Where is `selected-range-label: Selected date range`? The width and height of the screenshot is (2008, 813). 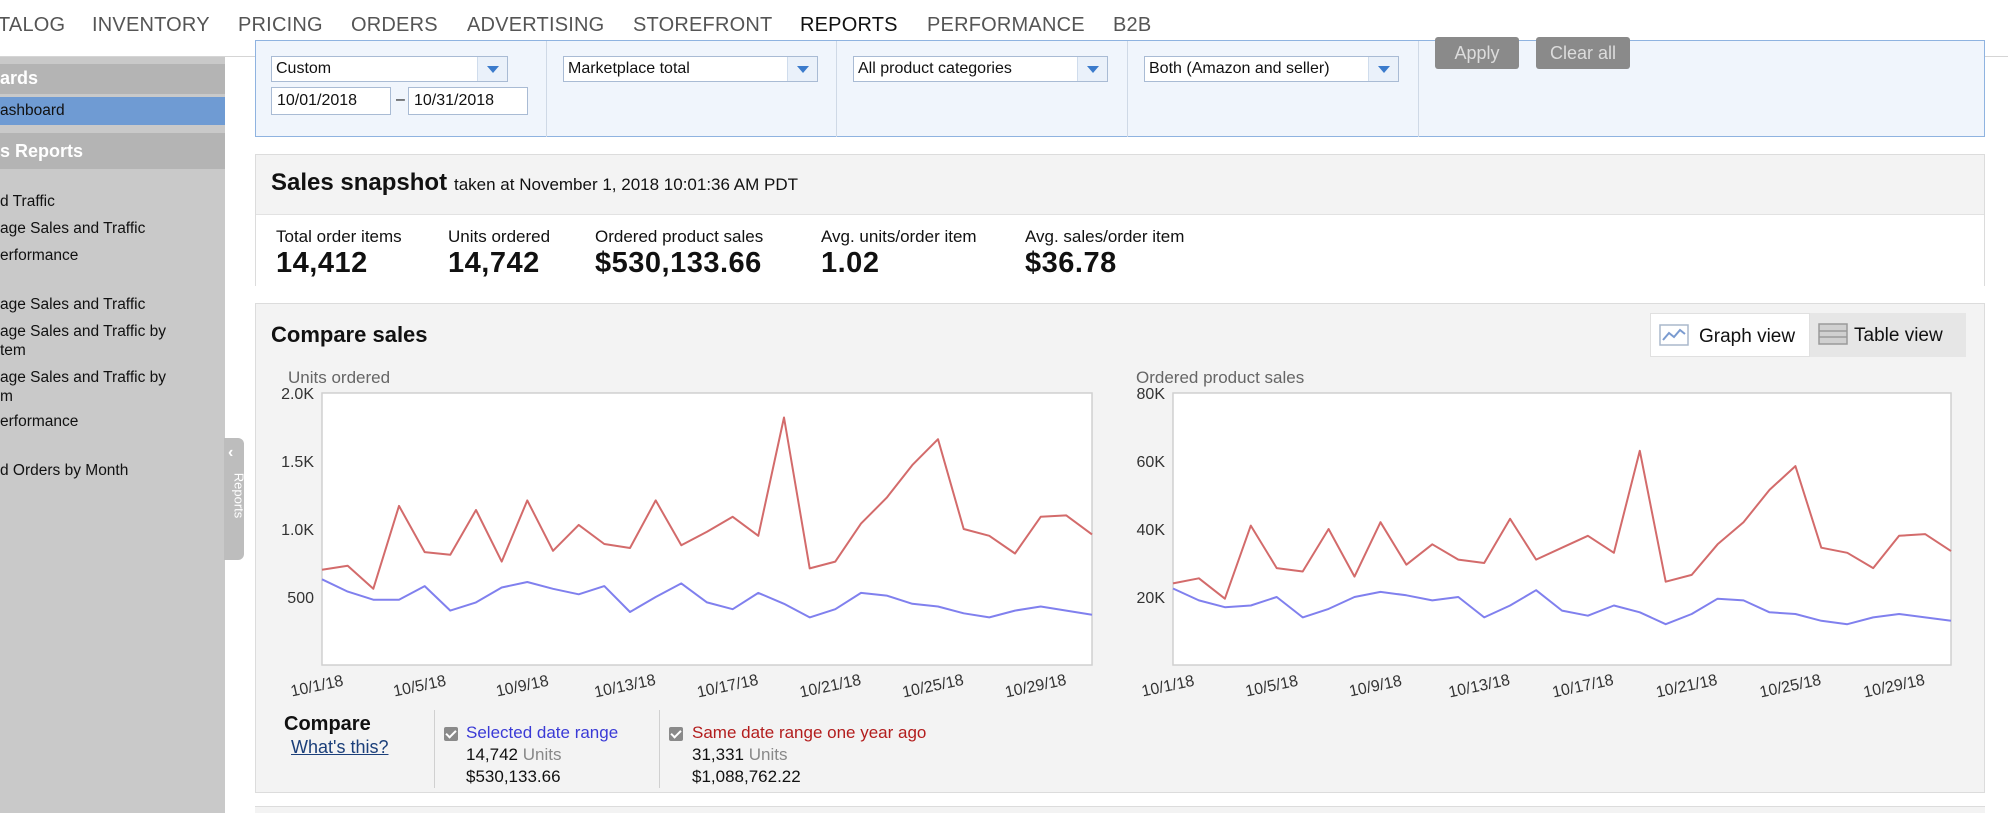 selected-range-label: Selected date range is located at coordinates (542, 732).